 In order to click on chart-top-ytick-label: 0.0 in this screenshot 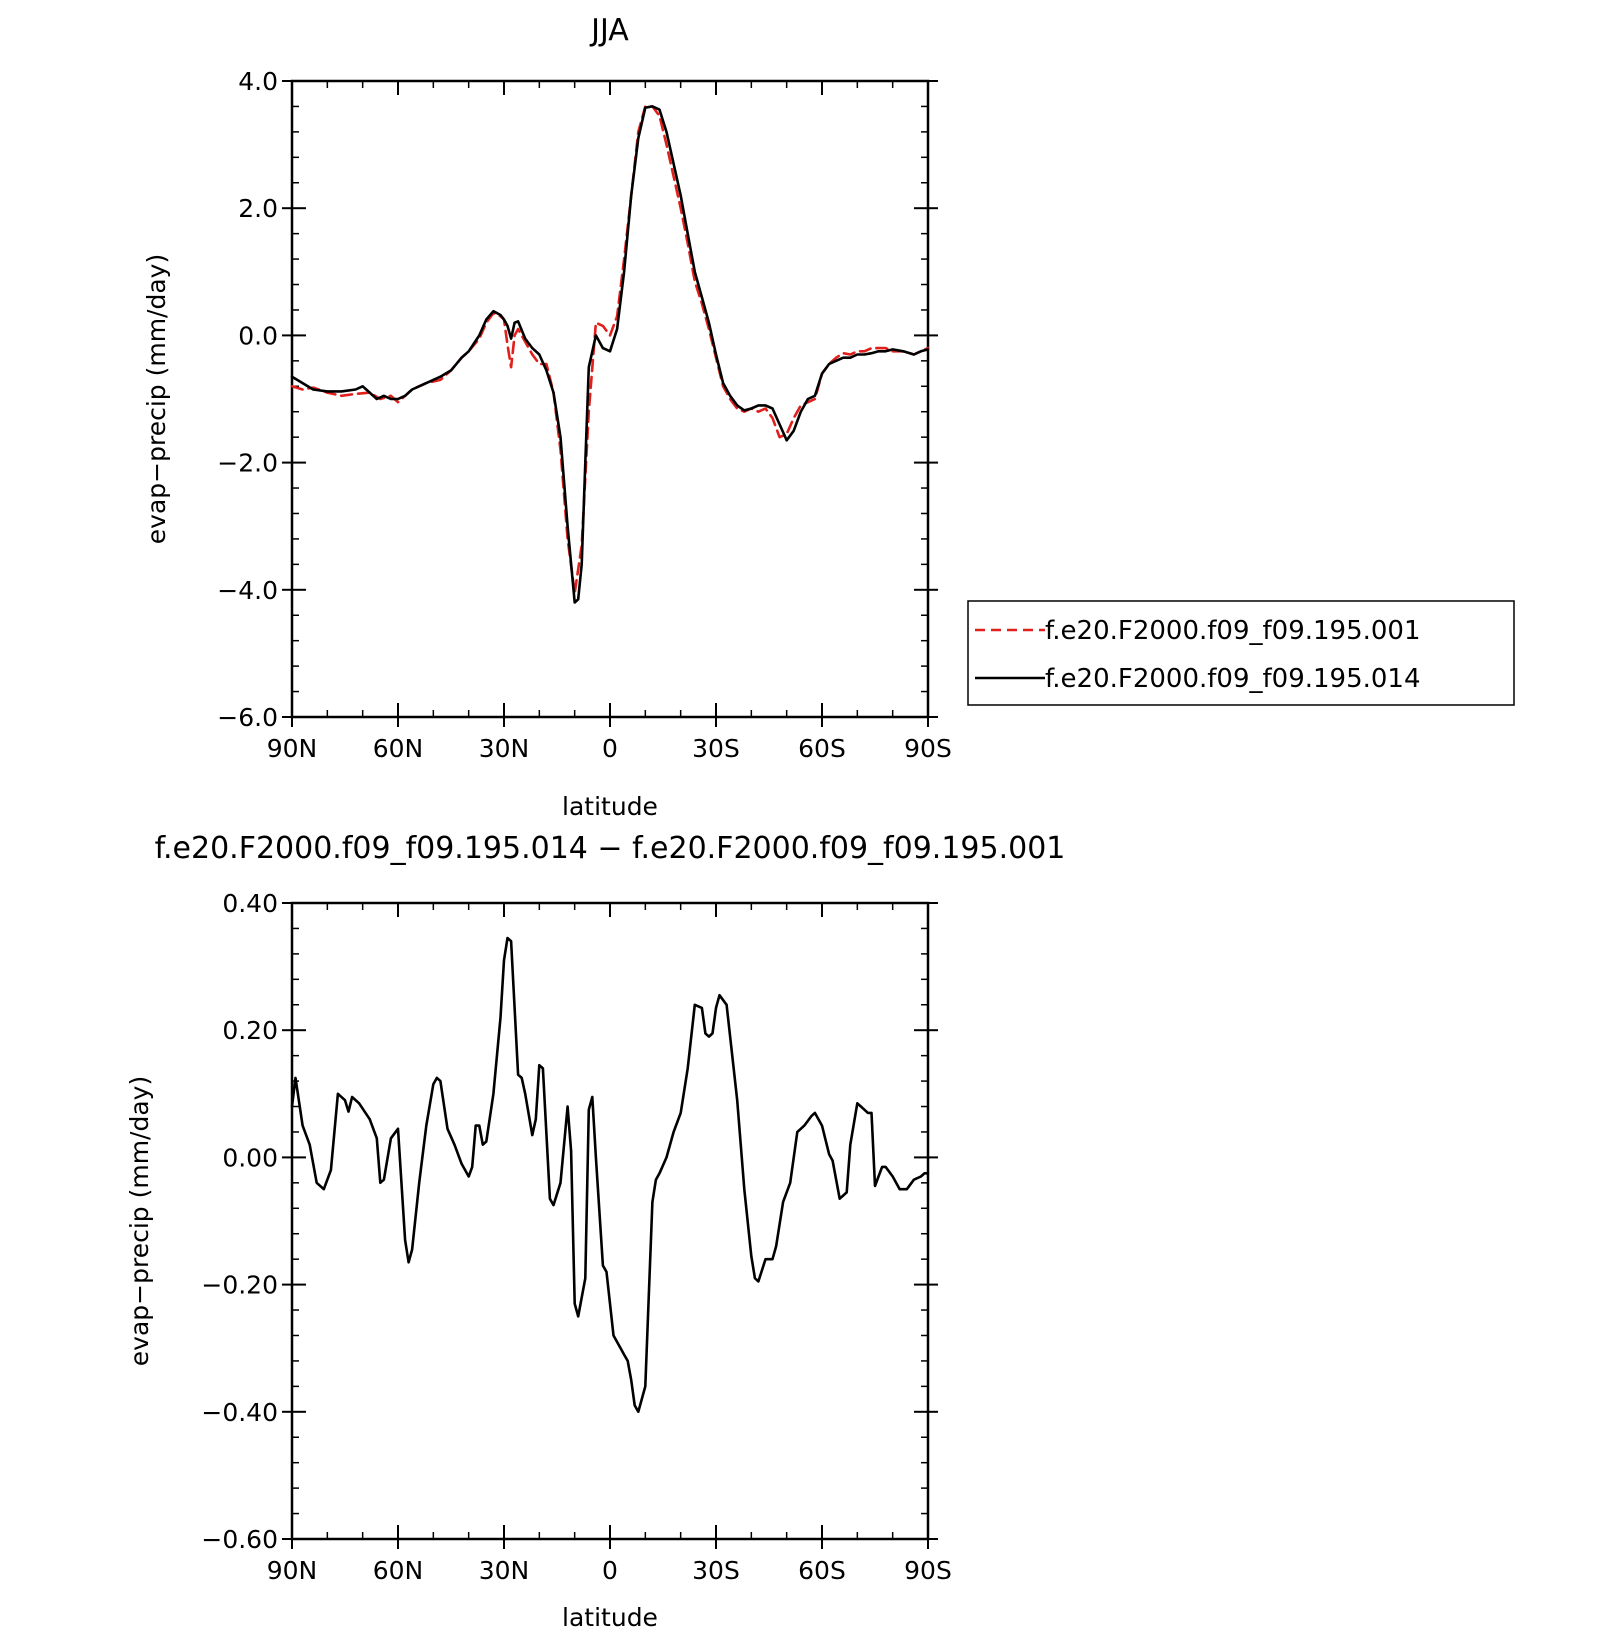, I will do `click(258, 335)`.